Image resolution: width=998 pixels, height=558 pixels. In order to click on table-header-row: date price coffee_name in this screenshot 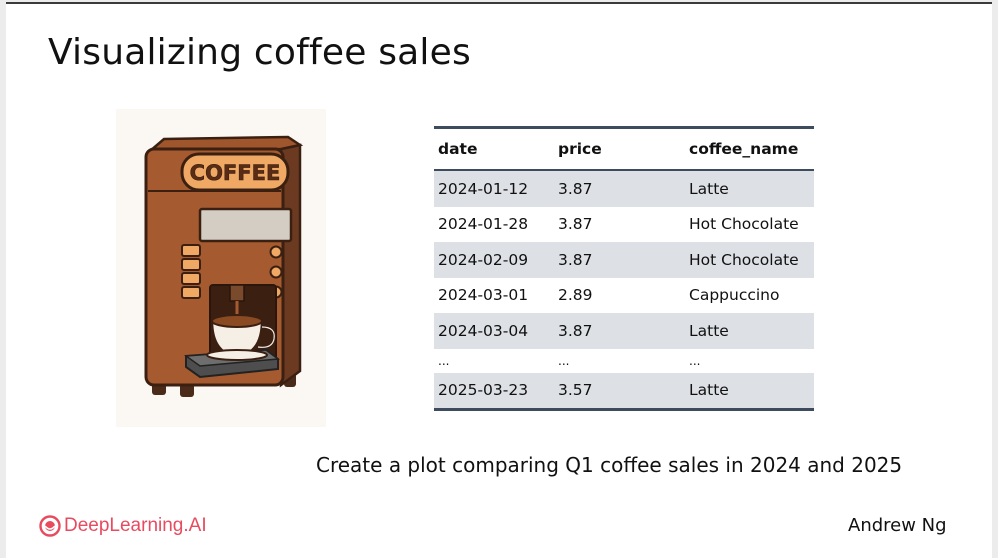, I will do `click(624, 149)`.